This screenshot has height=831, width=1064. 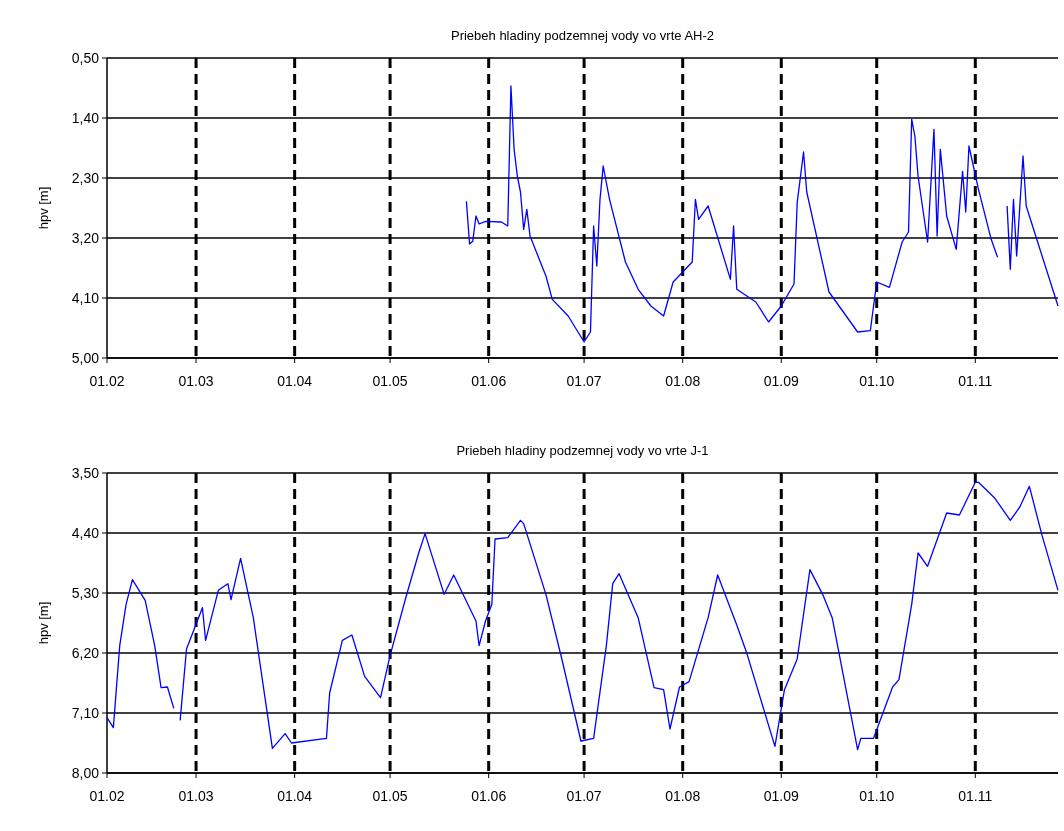 I want to click on y-tick-label: 7,10, so click(x=85, y=713).